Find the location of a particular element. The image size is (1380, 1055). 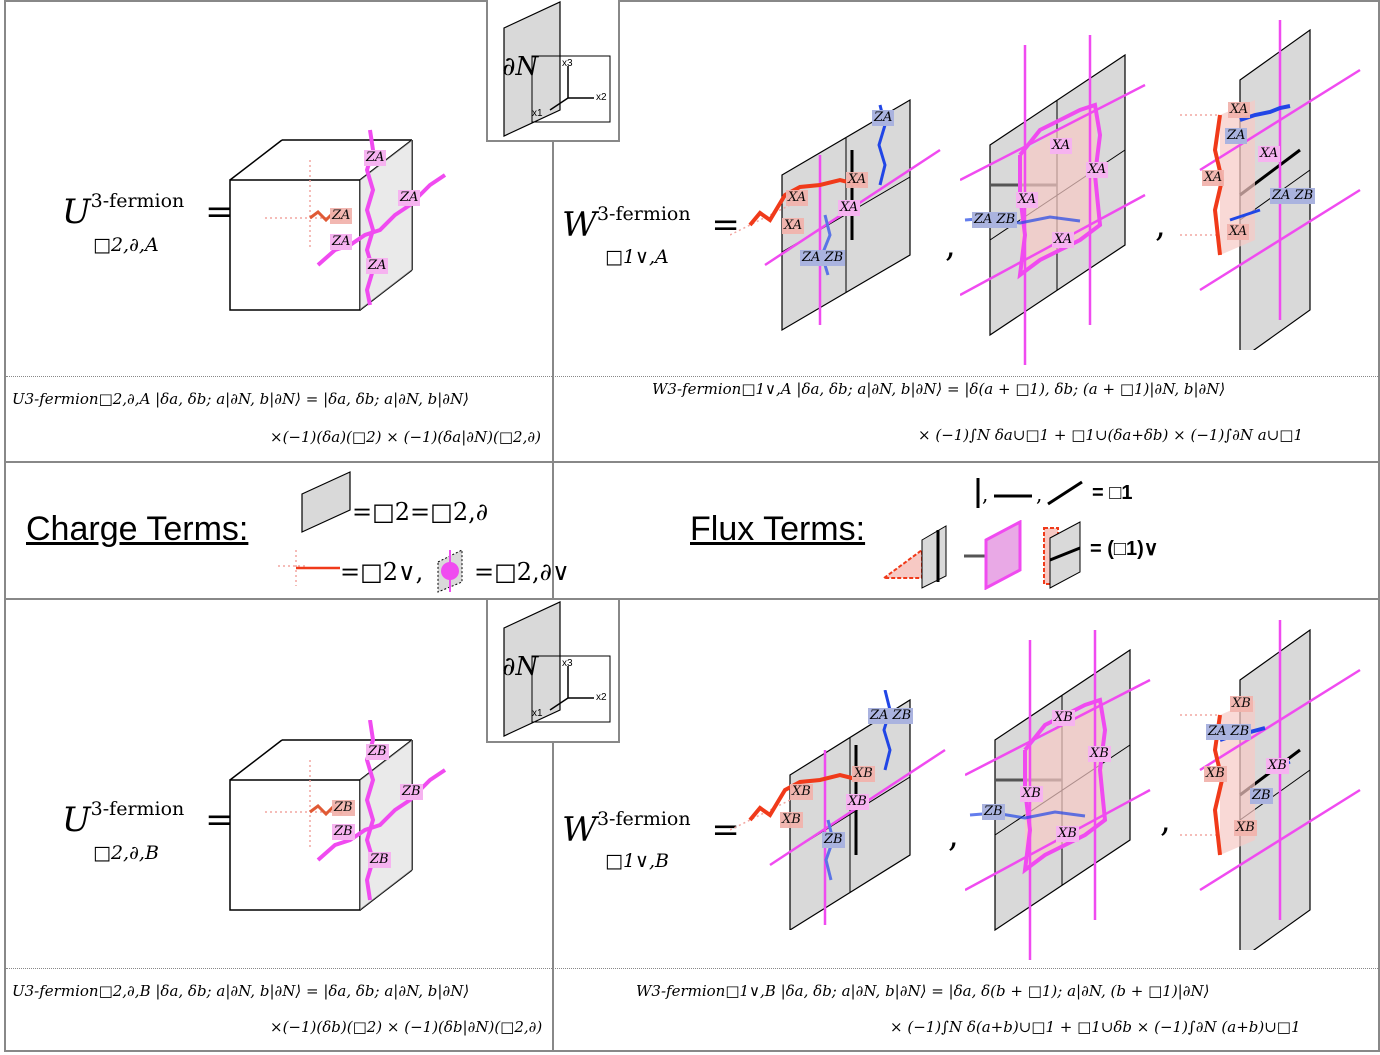

bottom-axis-x1: x1 is located at coordinates (537, 713).